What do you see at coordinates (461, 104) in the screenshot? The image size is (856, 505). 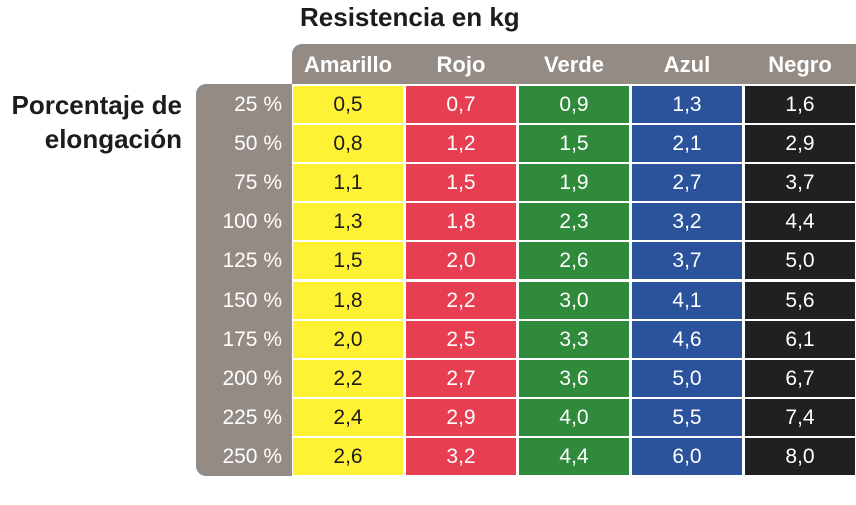 I see `table-cell-rojo: 0,7` at bounding box center [461, 104].